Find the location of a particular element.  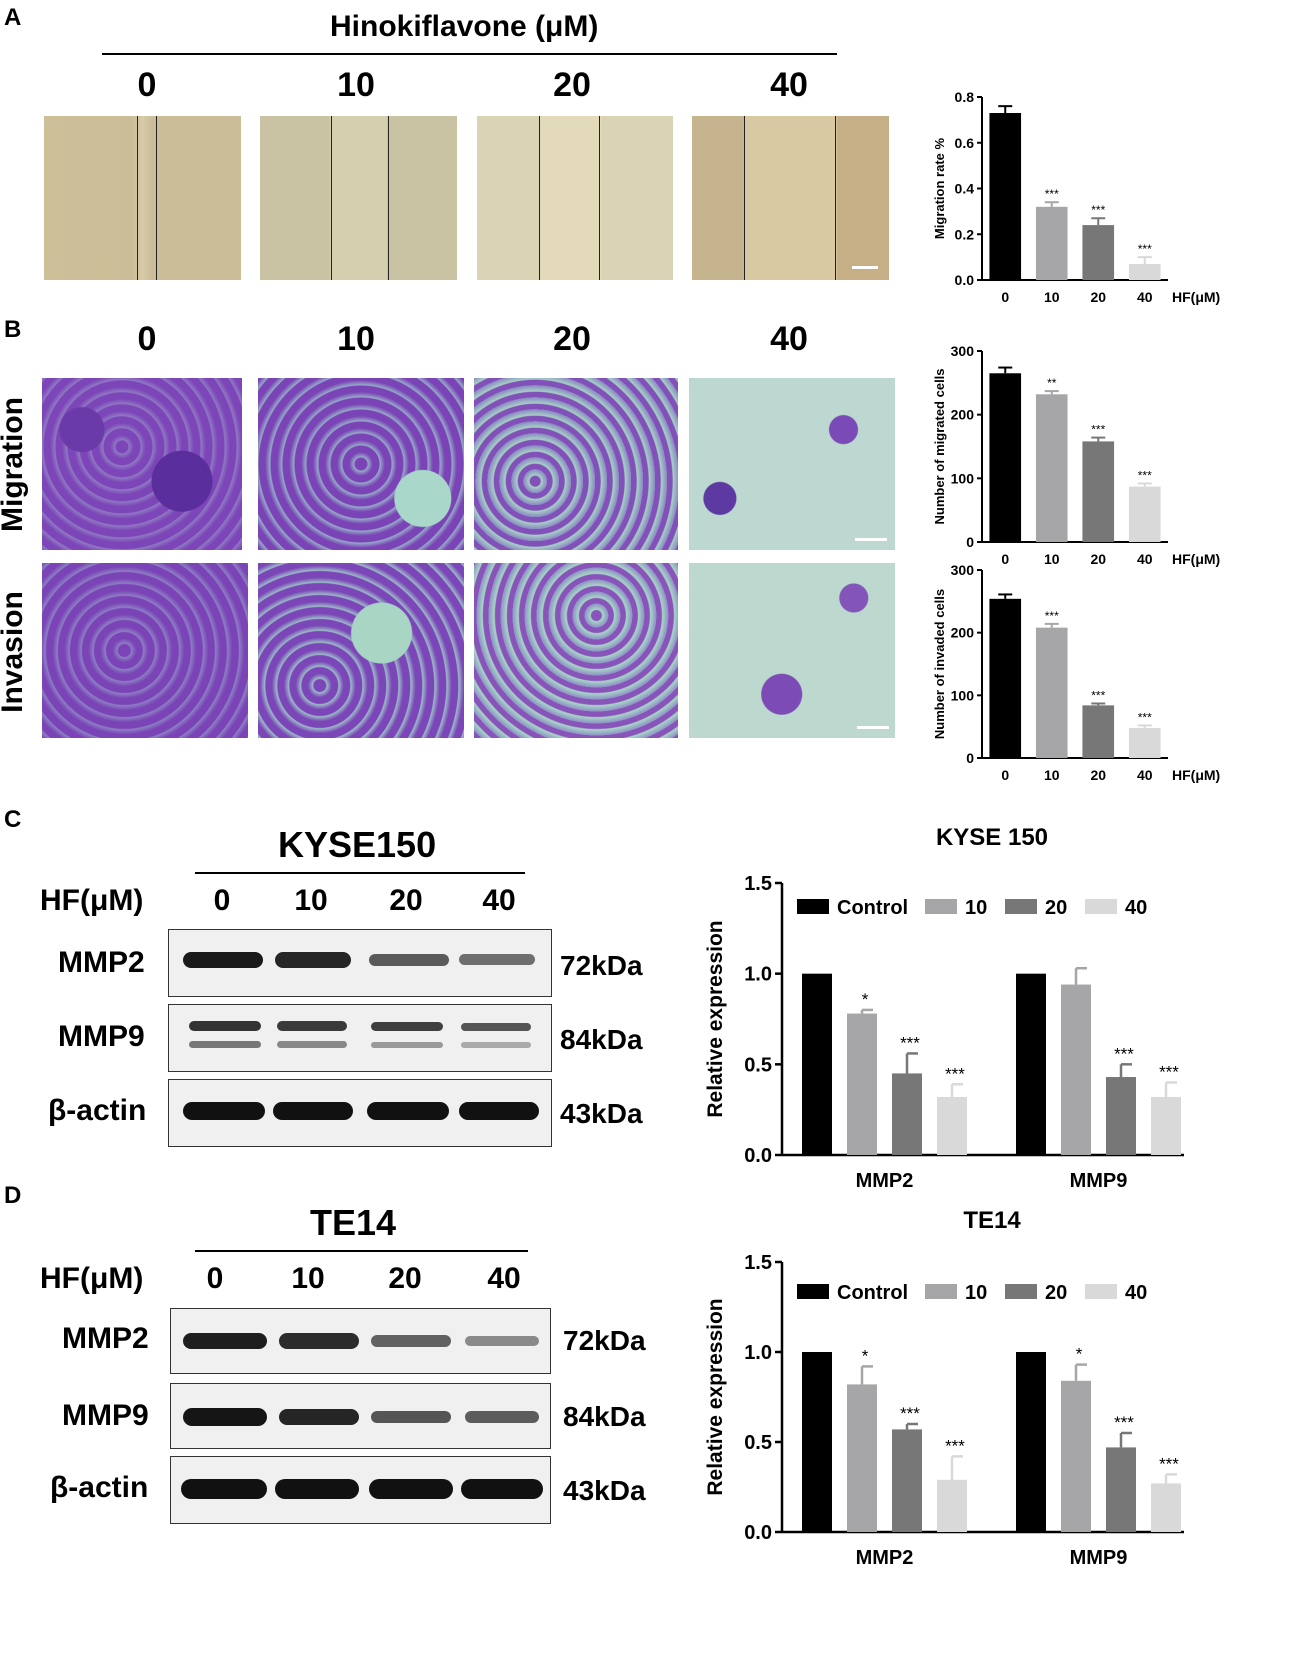

panel-a-header-line is located at coordinates (469, 54).